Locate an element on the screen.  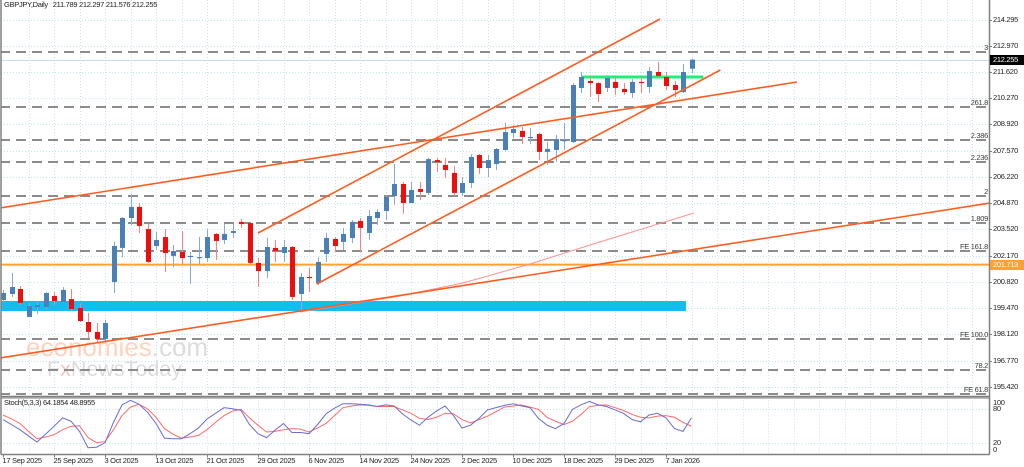
time-axis-label: 25 Sep 2025 is located at coordinates (73, 460).